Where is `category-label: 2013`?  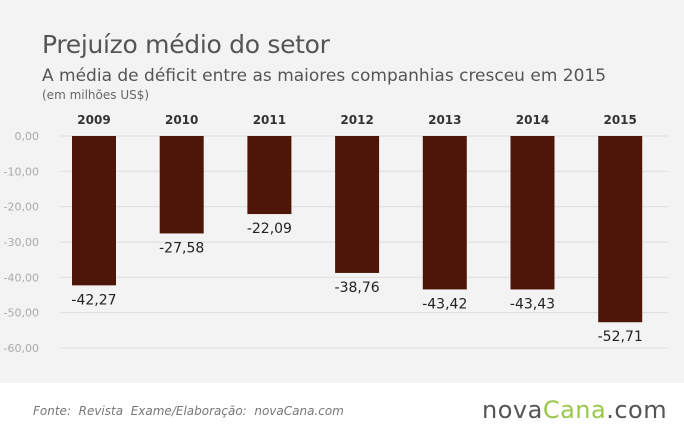 category-label: 2013 is located at coordinates (444, 120).